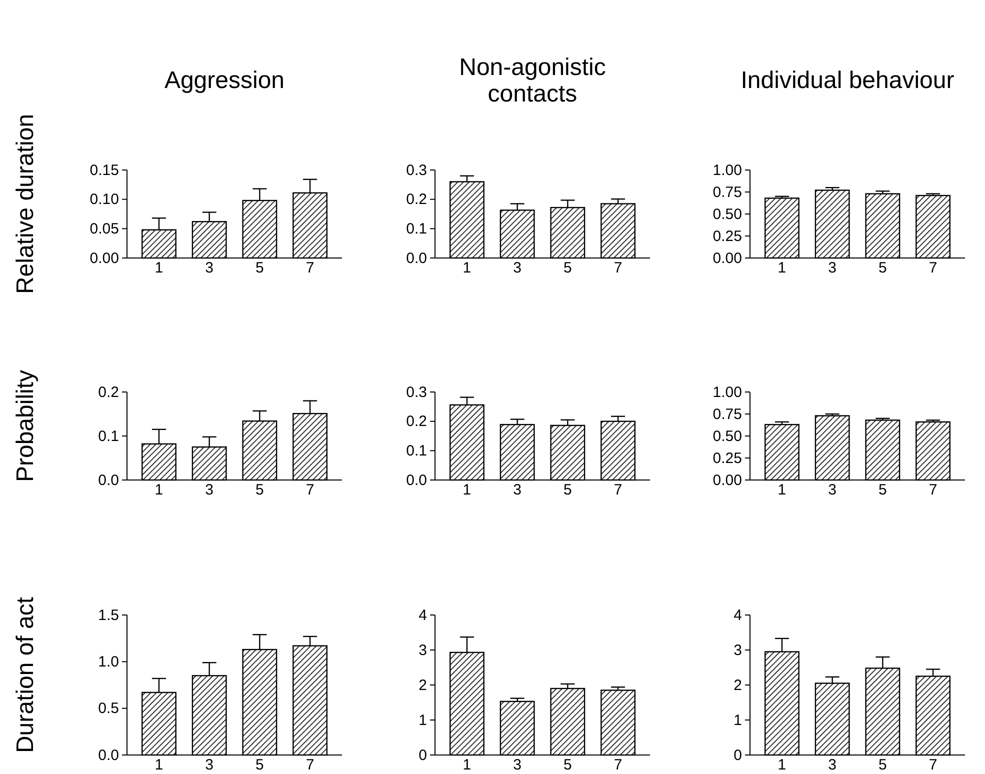 The width and height of the screenshot is (985, 774). I want to click on y-tick-label: 0.10, so click(104, 199).